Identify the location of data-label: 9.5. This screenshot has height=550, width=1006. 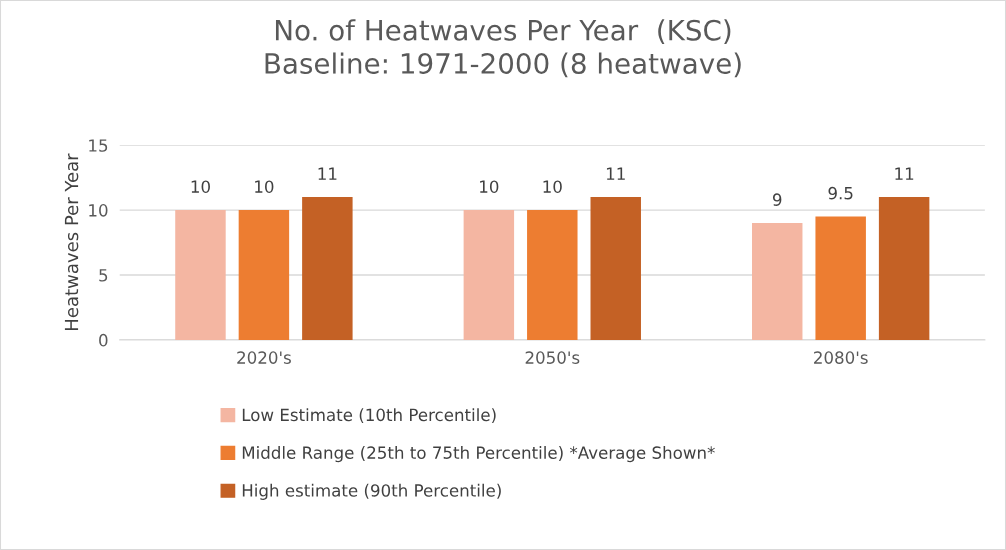
(840, 193).